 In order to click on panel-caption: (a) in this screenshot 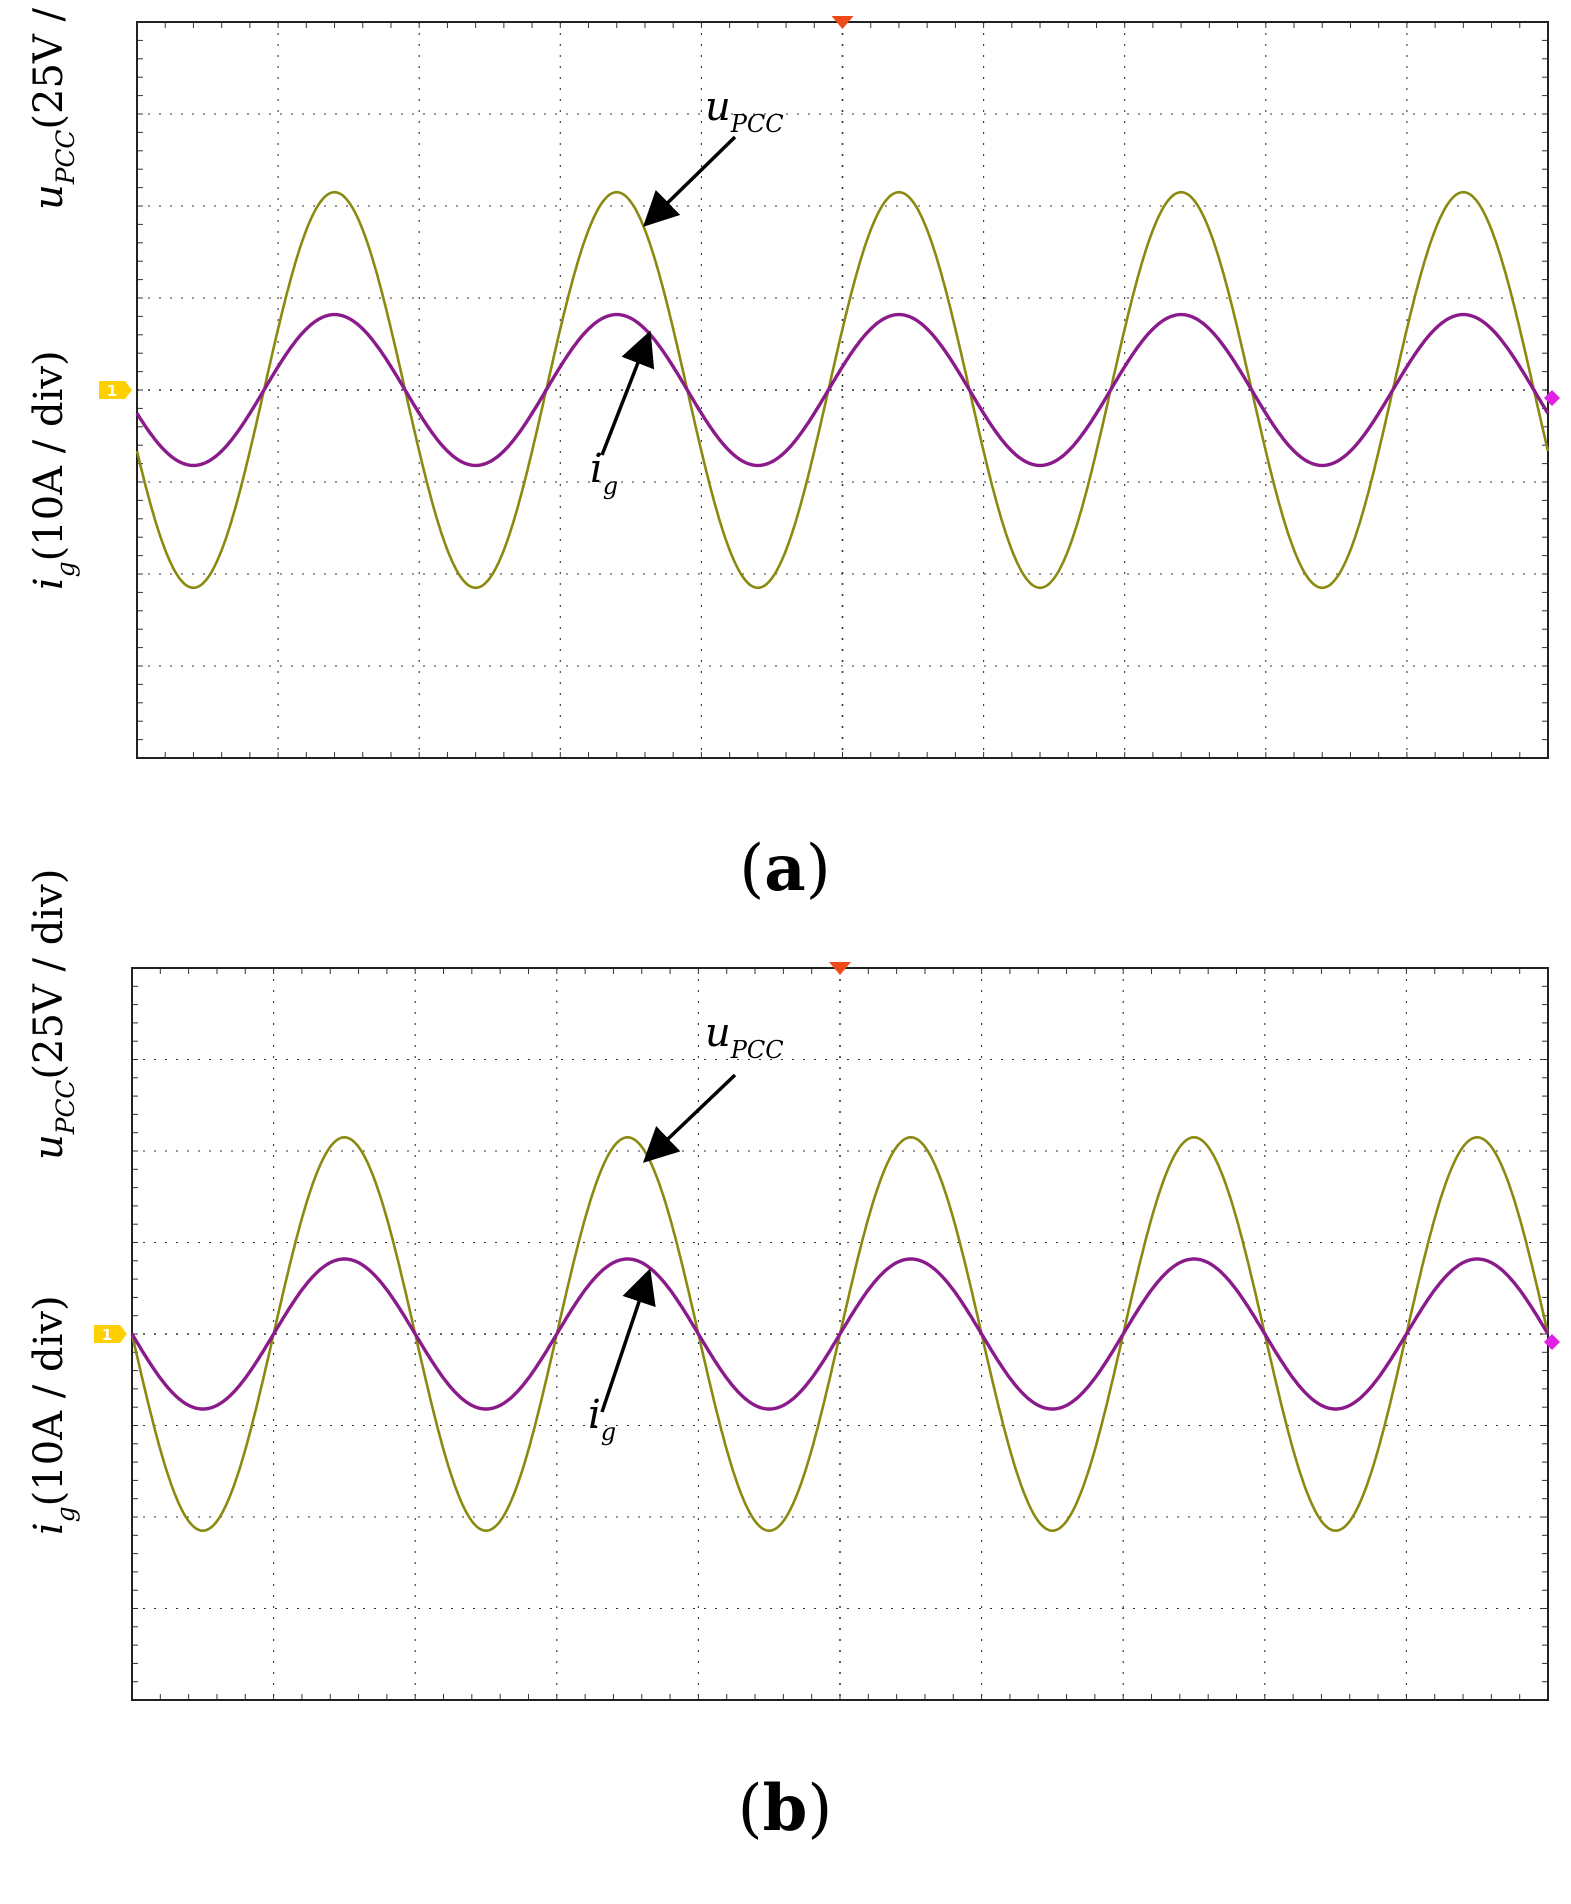, I will do `click(784, 868)`.